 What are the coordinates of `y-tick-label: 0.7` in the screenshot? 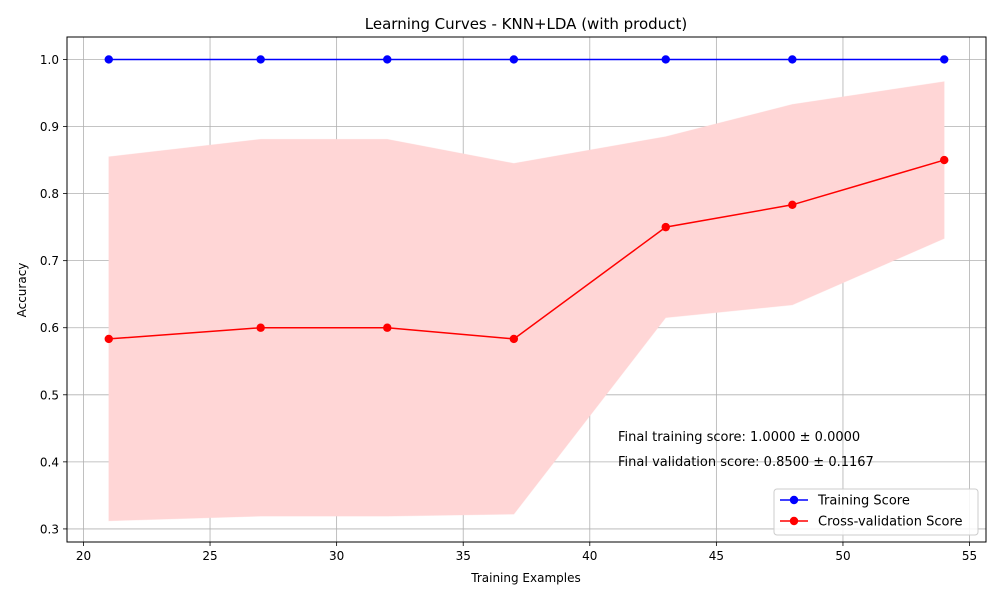 It's located at (49, 261).